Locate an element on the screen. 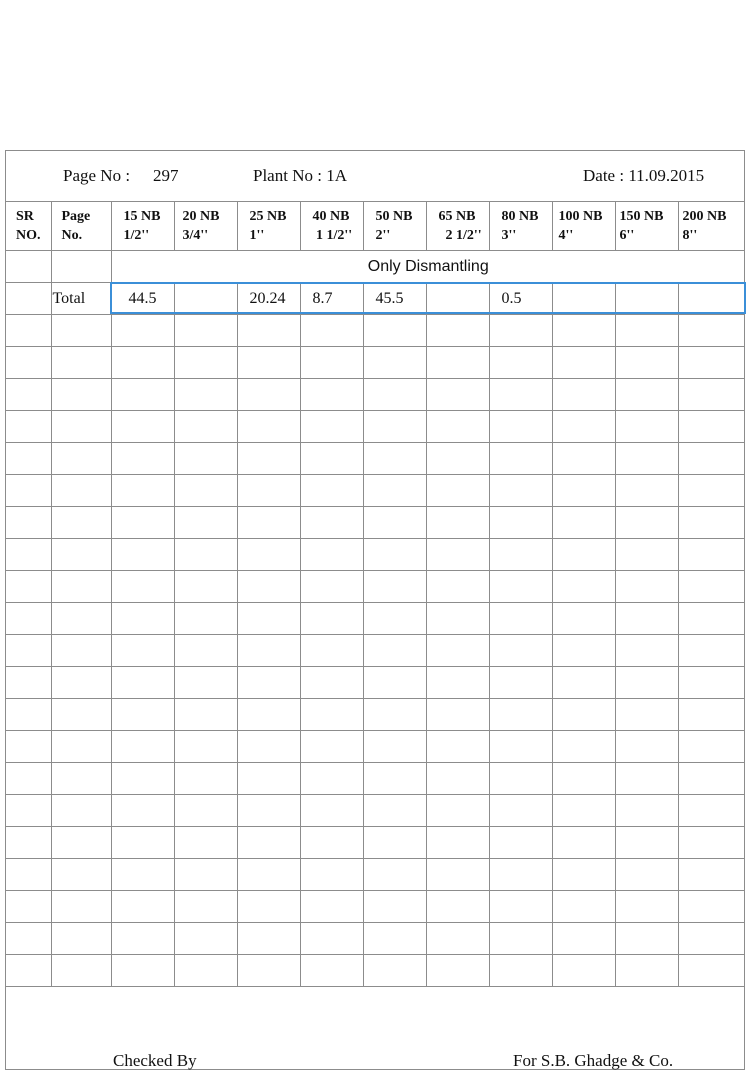  total-value-cell: 44.5 is located at coordinates (142, 298).